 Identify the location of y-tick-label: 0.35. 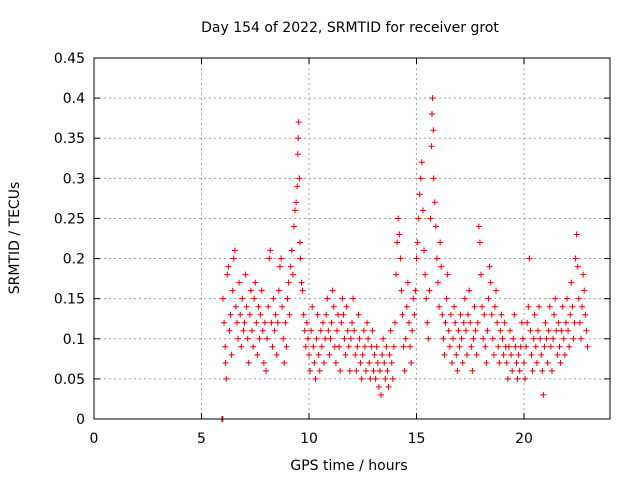
(69, 139).